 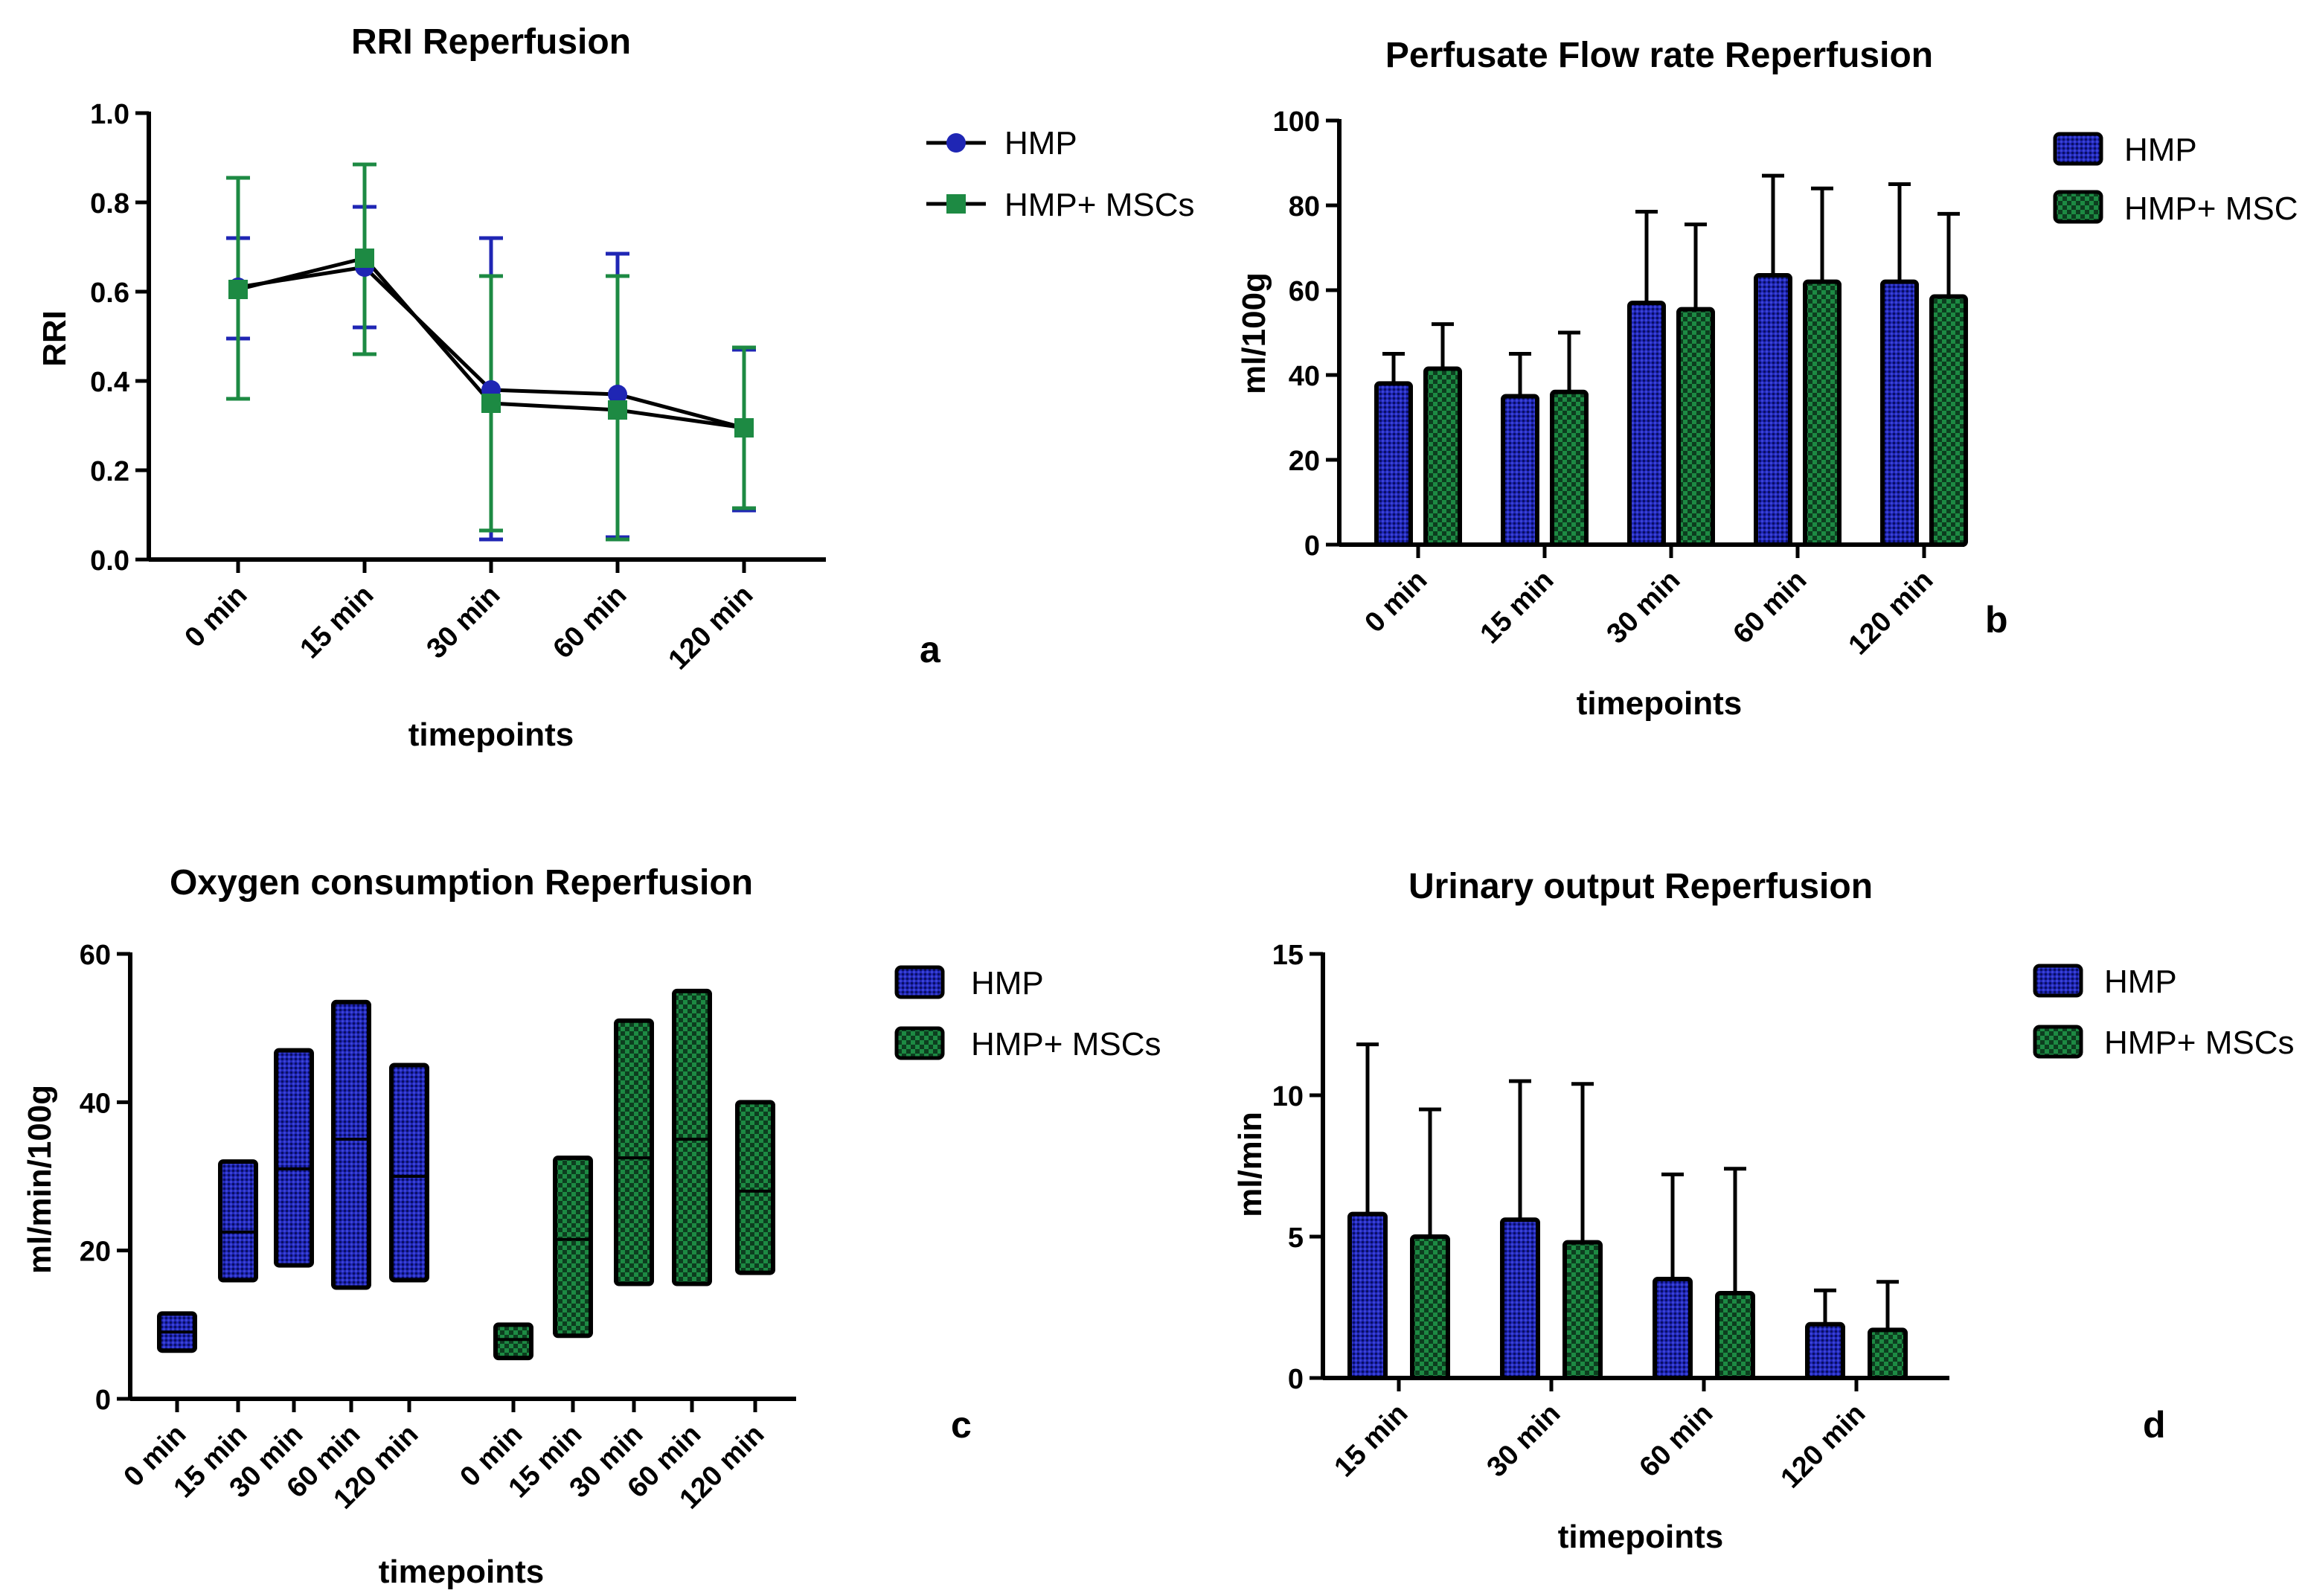 What do you see at coordinates (109, 293) in the screenshot?
I see `y-tick-label: 0.6` at bounding box center [109, 293].